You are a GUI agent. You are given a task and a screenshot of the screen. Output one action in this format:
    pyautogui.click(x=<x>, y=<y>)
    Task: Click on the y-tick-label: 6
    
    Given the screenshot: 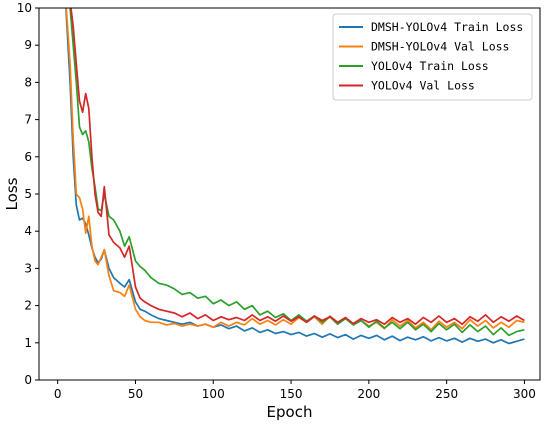 What is the action you would take?
    pyautogui.click(x=28, y=157)
    